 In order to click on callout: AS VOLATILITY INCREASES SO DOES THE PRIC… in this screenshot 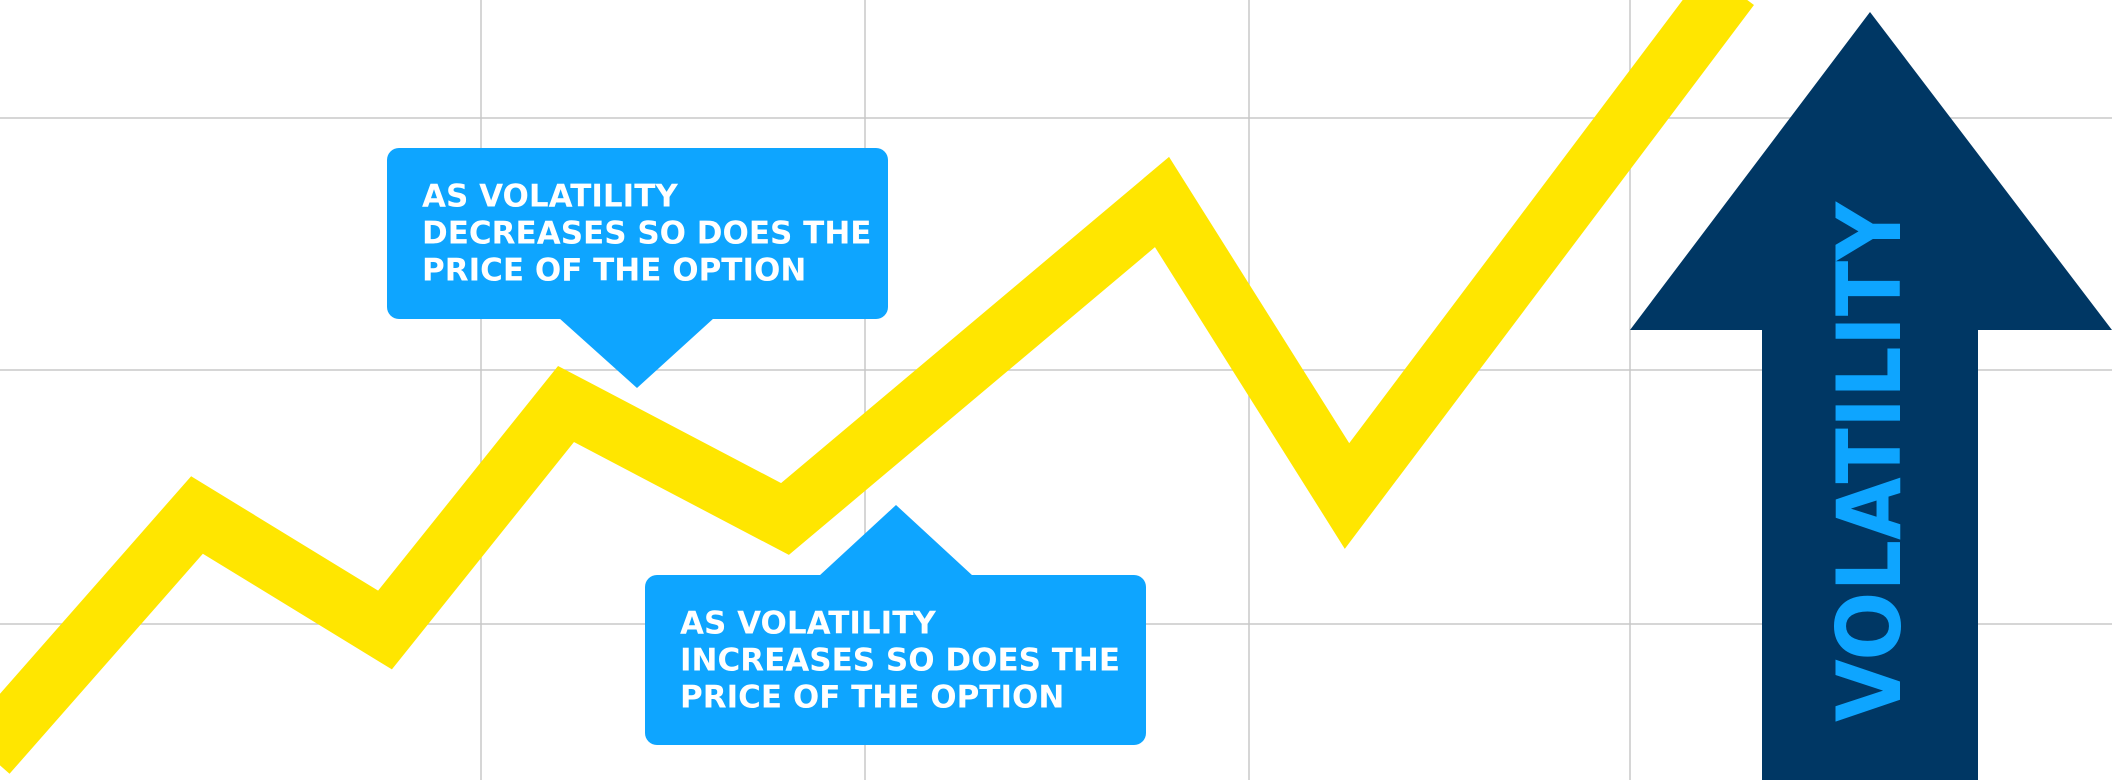, I will do `click(895, 625)`.